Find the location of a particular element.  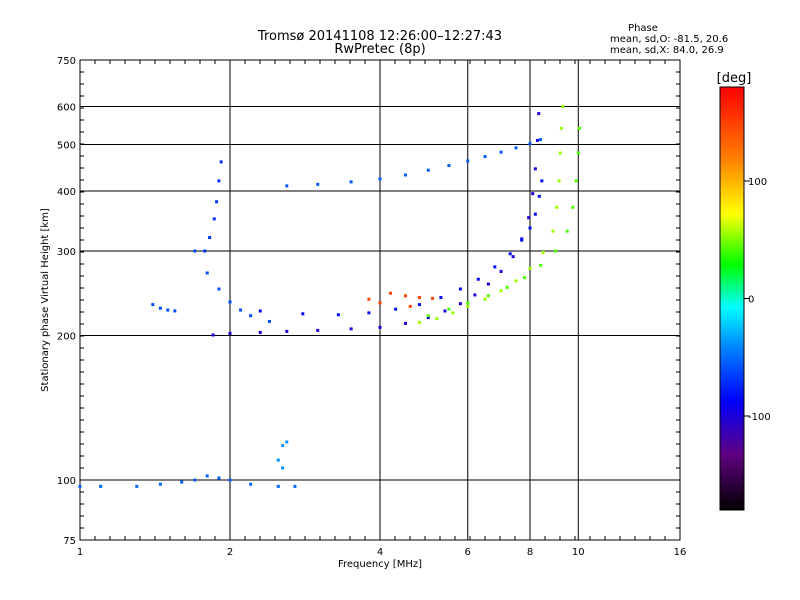

stats-line-x: mean, sd,X: 84.0, 26.9 is located at coordinates (667, 50).